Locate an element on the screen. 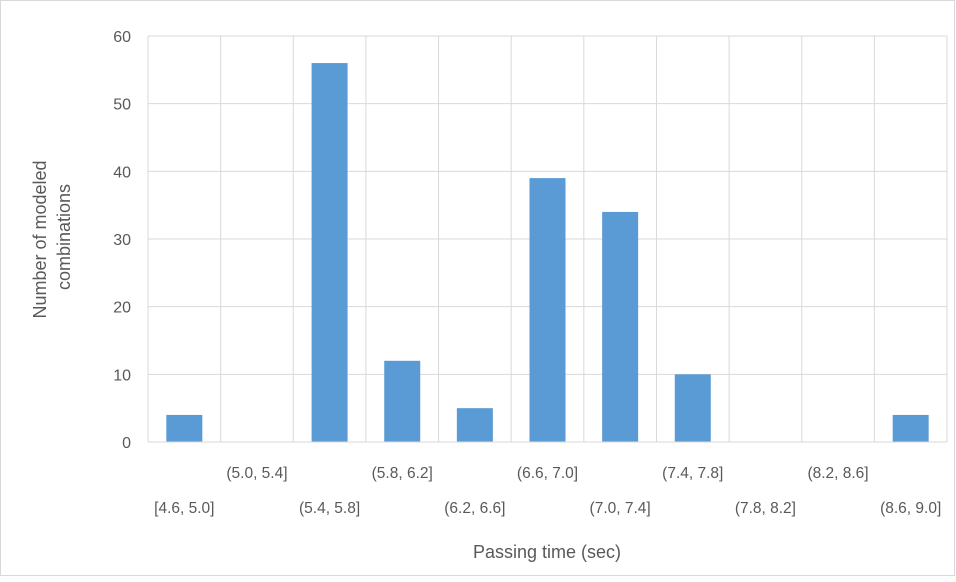 Image resolution: width=956 pixels, height=582 pixels. x-tick-label-10: (8.6, 9.0] is located at coordinates (910, 508).